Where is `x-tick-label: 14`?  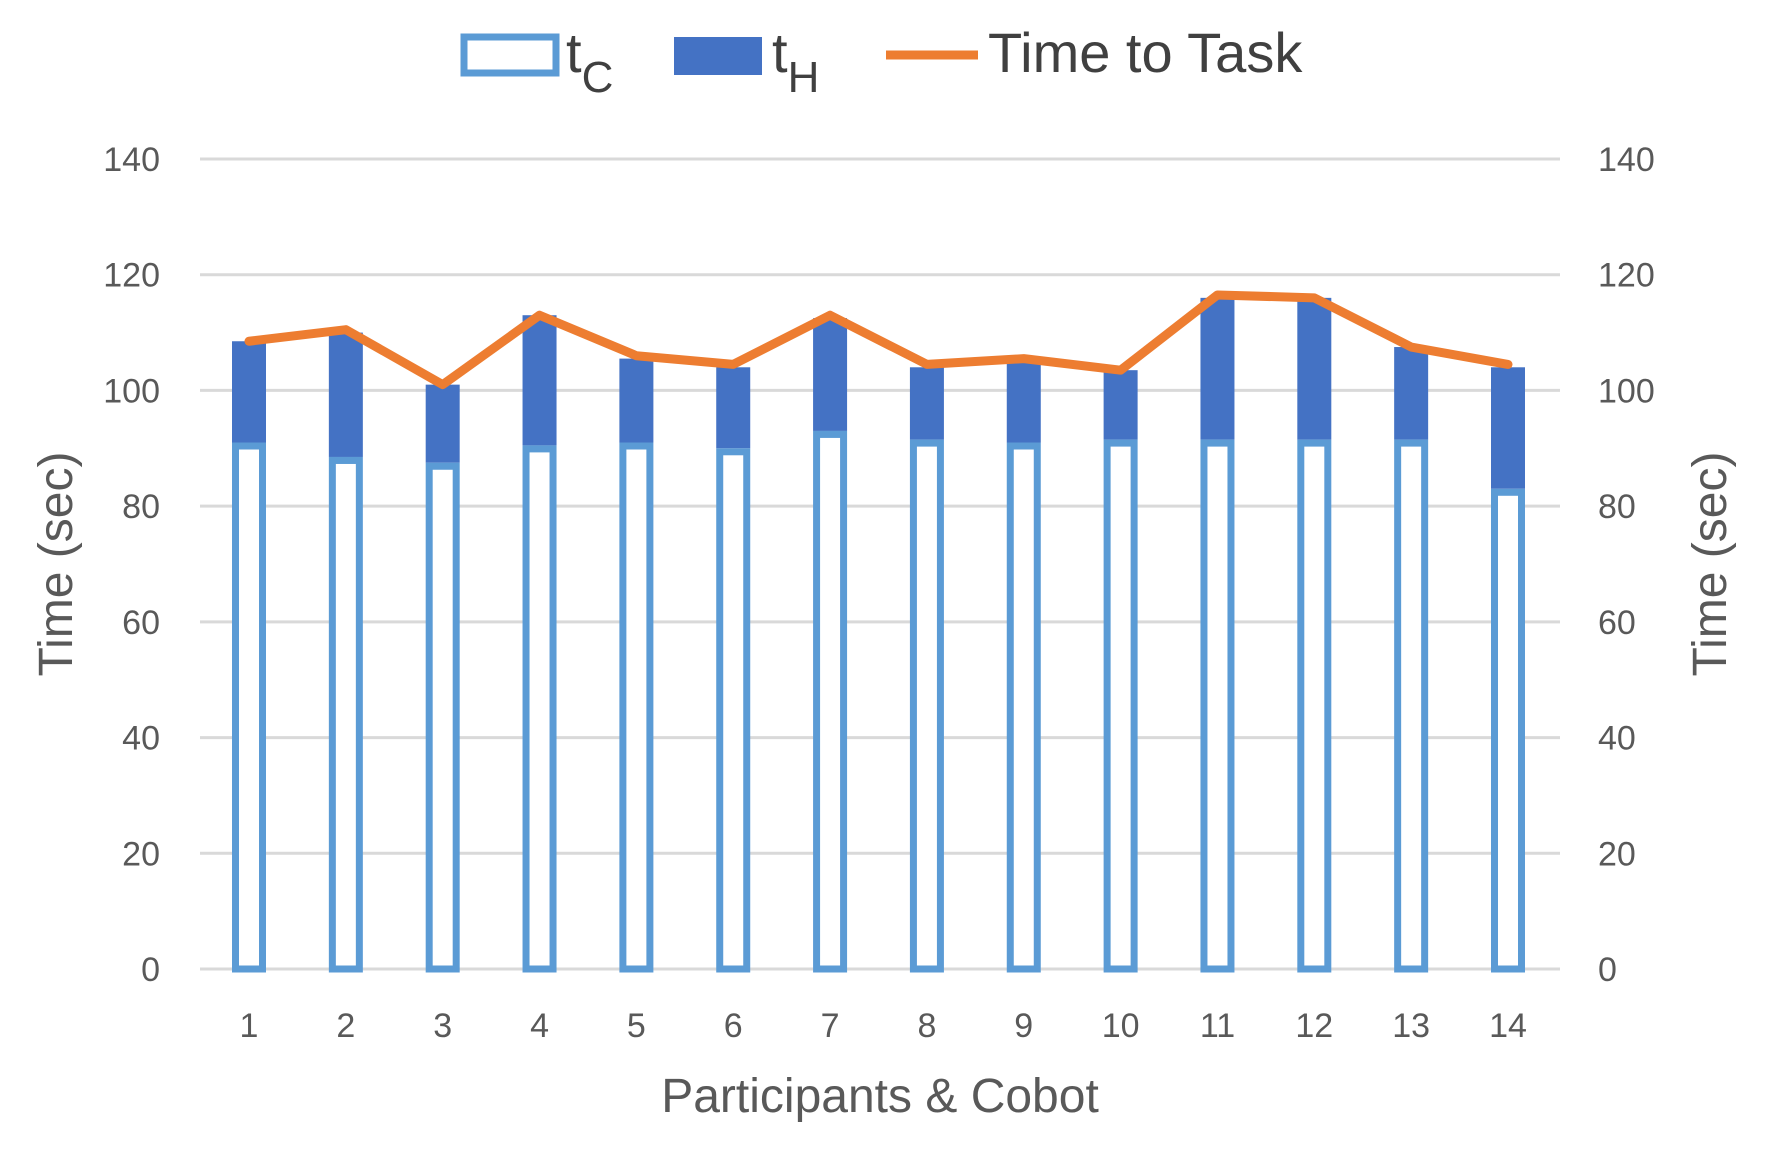
x-tick-label: 14 is located at coordinates (1508, 1026).